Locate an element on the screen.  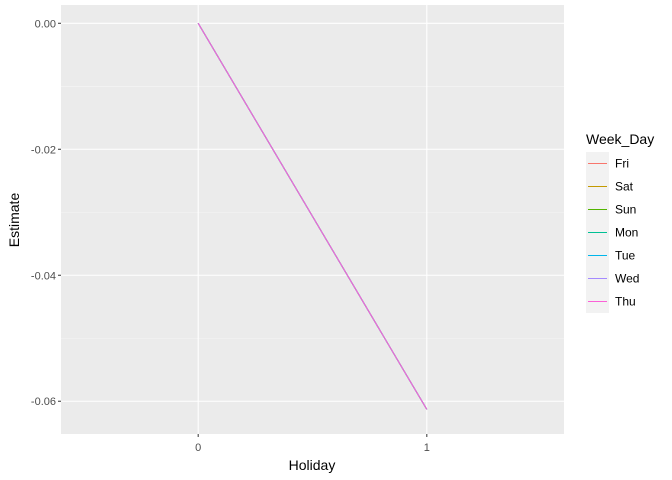
y-axis-title: Estimate is located at coordinates (14, 220).